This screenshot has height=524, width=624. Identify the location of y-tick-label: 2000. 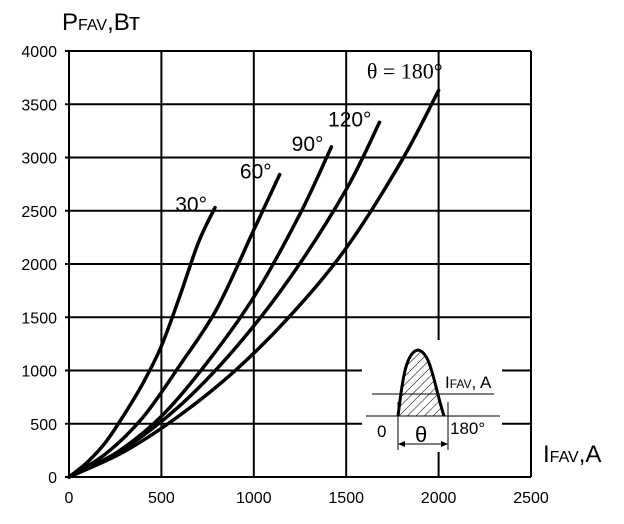
(39, 265).